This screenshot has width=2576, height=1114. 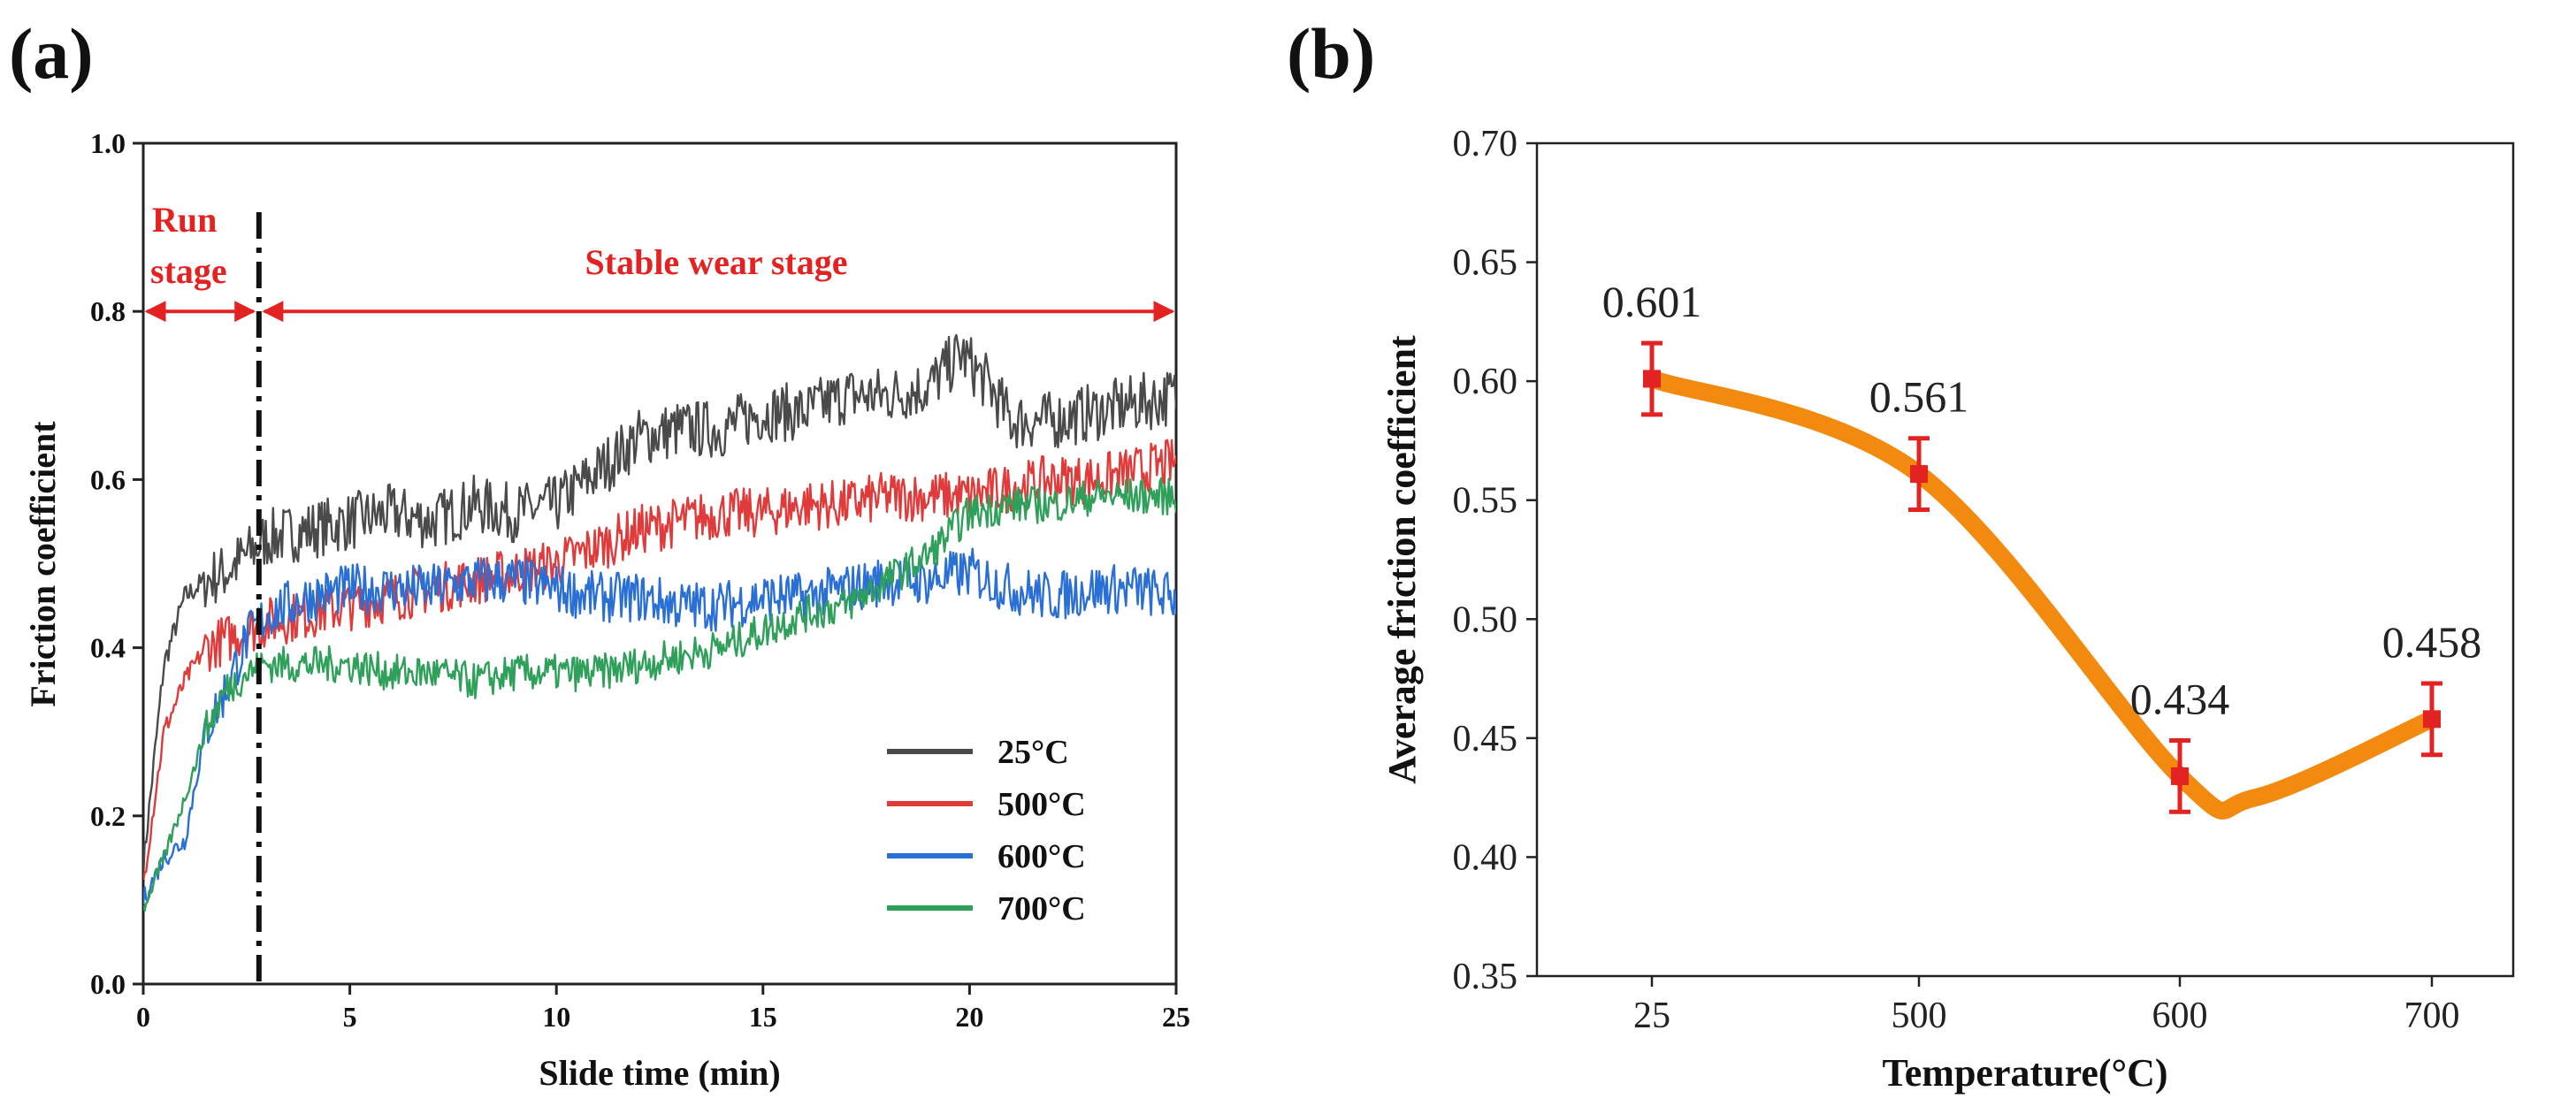 I want to click on x-tick-label: 600, so click(x=2180, y=1016).